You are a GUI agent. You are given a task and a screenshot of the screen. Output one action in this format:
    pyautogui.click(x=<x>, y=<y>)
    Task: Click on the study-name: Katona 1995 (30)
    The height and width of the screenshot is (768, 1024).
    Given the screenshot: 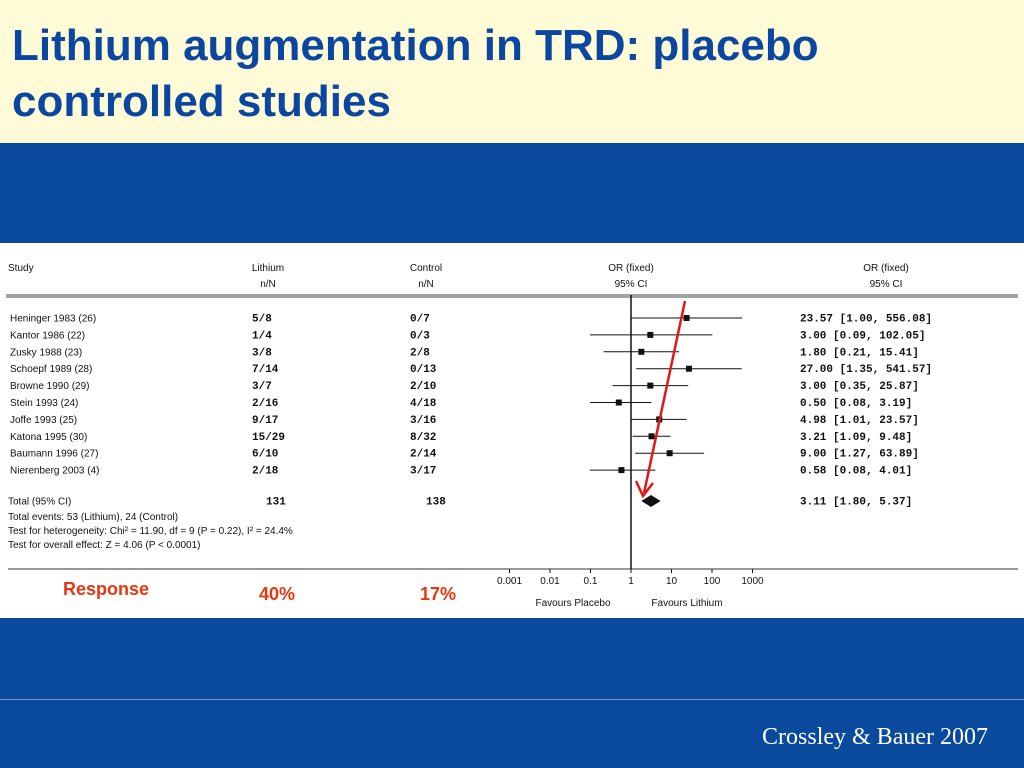 What is the action you would take?
    pyautogui.click(x=48, y=437)
    